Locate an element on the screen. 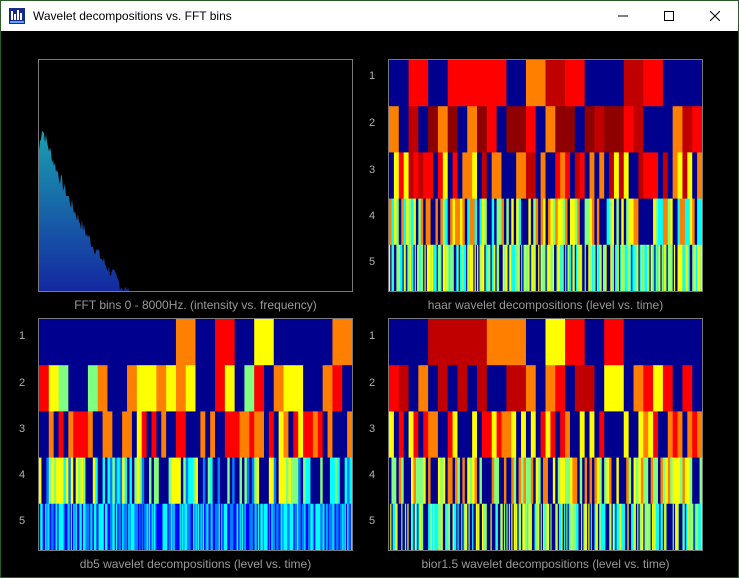  title-bar: Wavelet decompositions vs. FFT bins is located at coordinates (369, 16).